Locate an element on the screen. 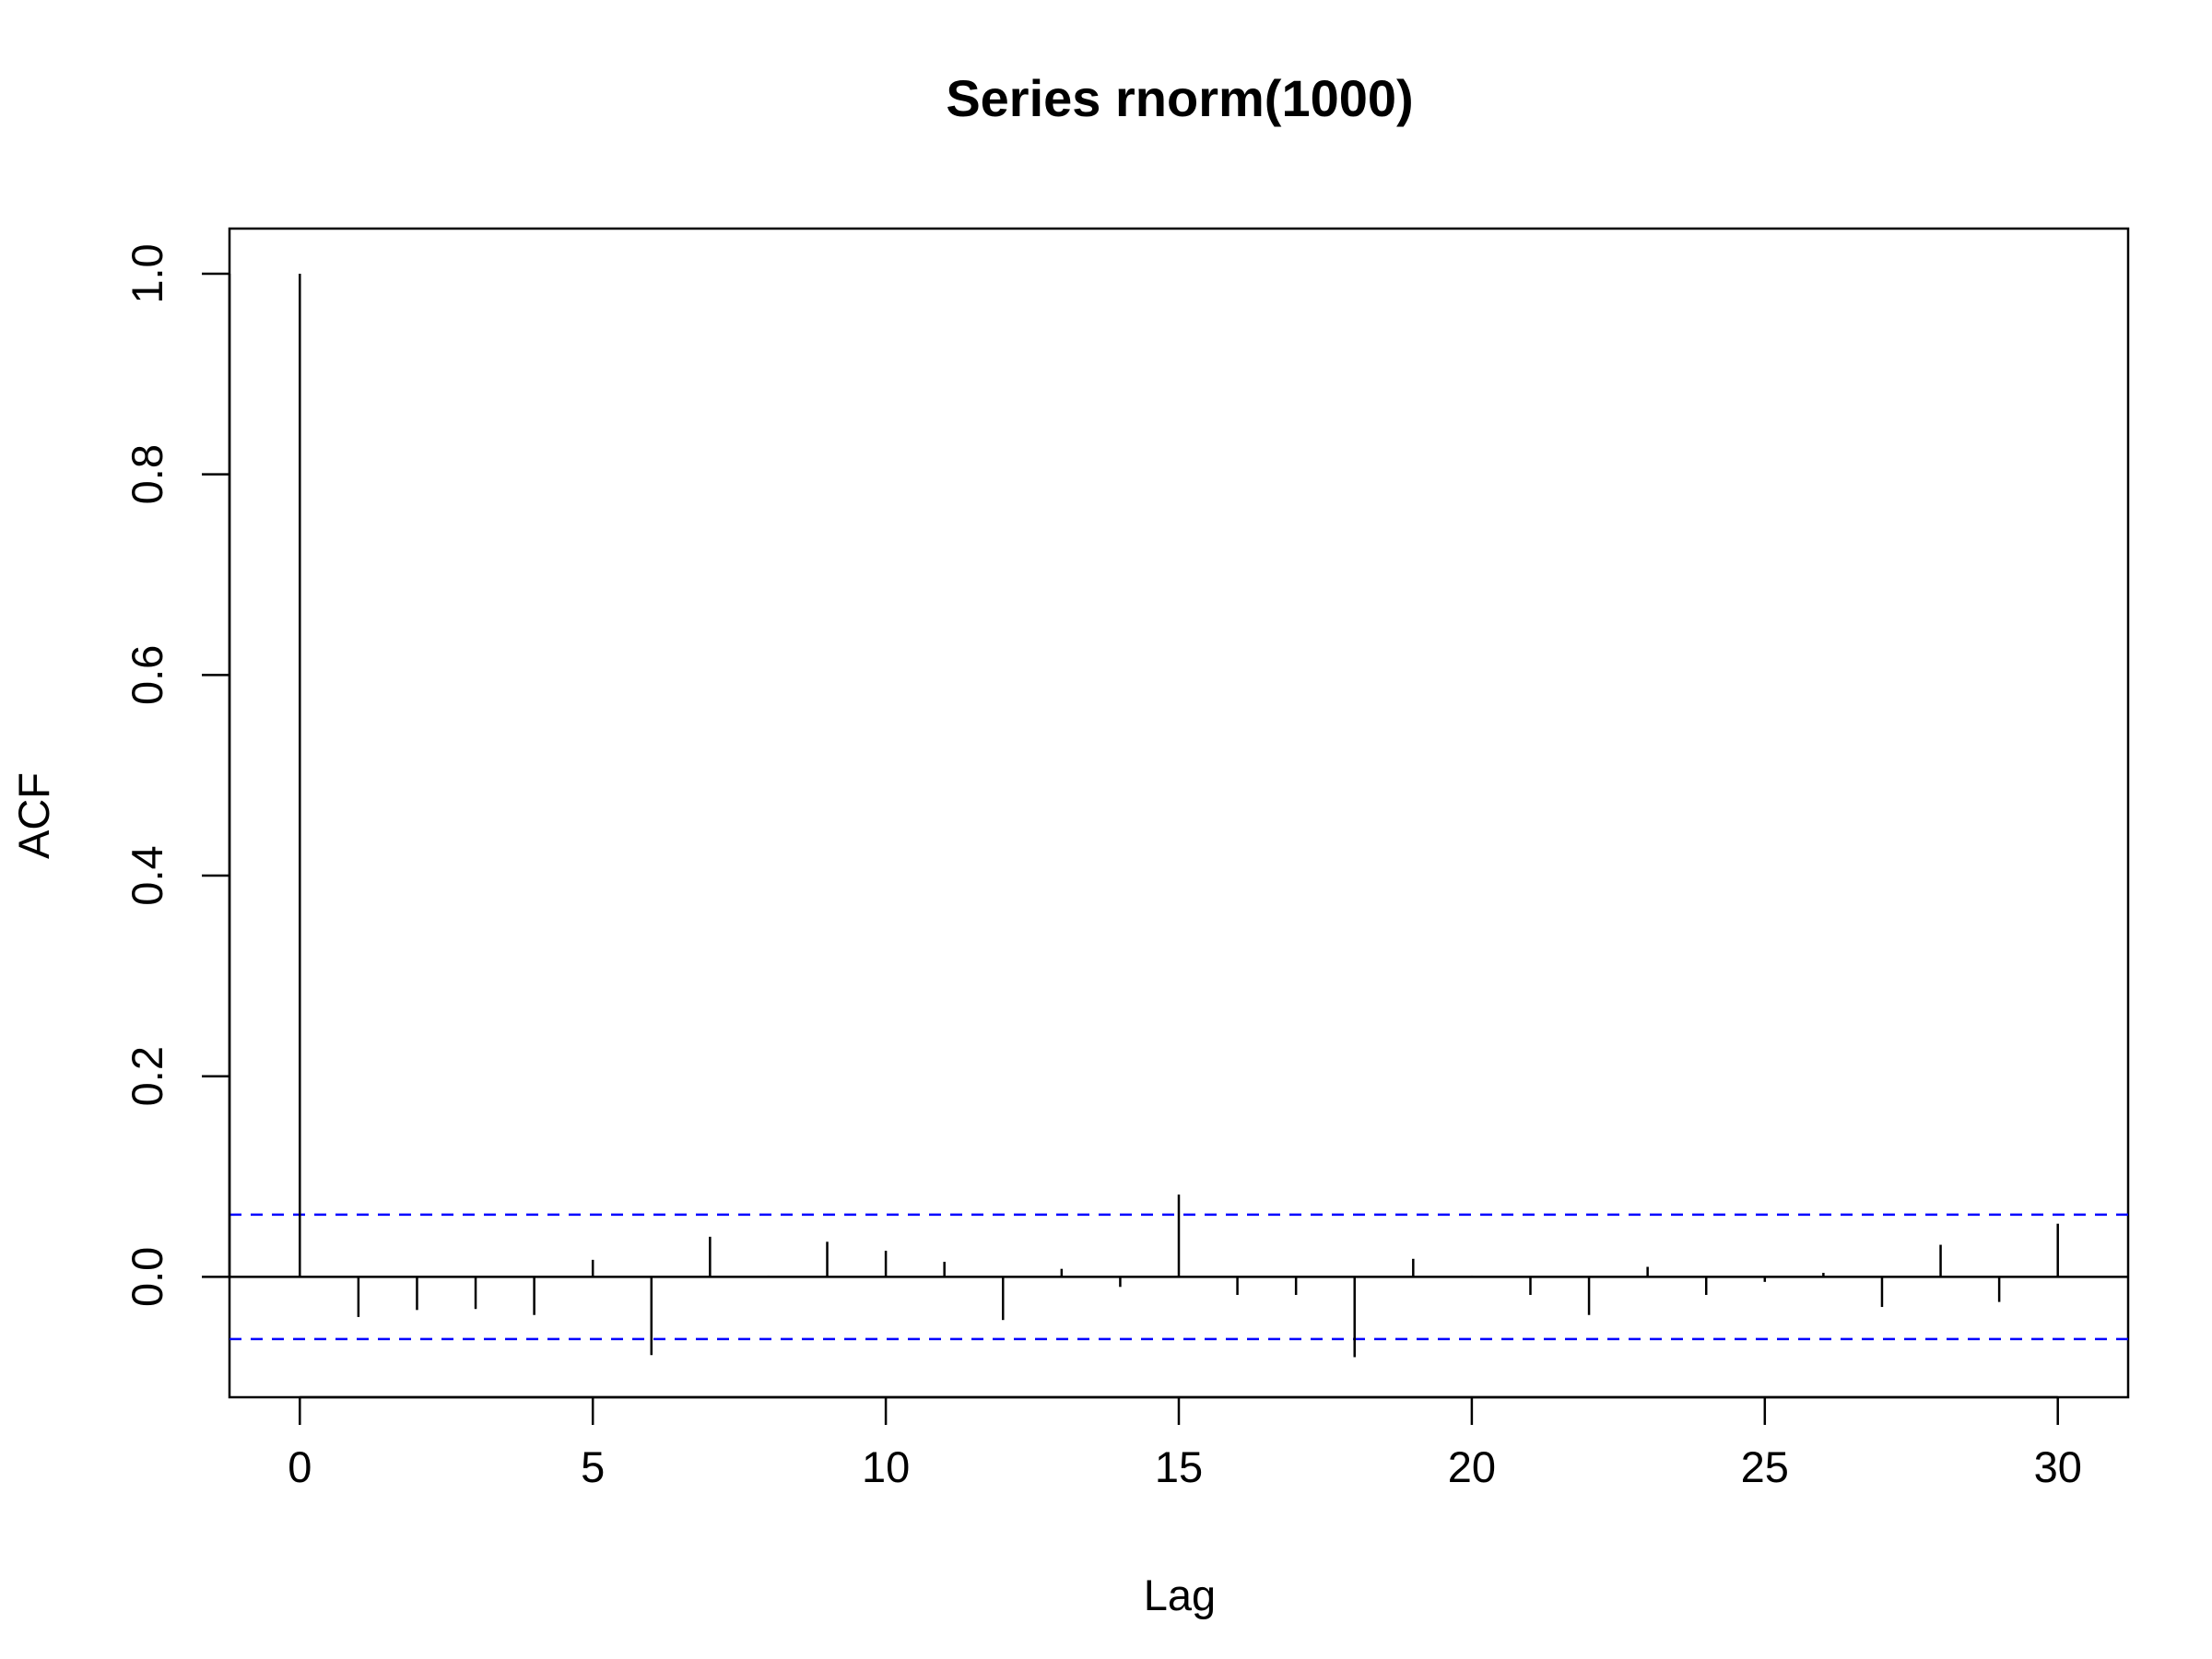  x-tick-label-5: 5 is located at coordinates (593, 1466).